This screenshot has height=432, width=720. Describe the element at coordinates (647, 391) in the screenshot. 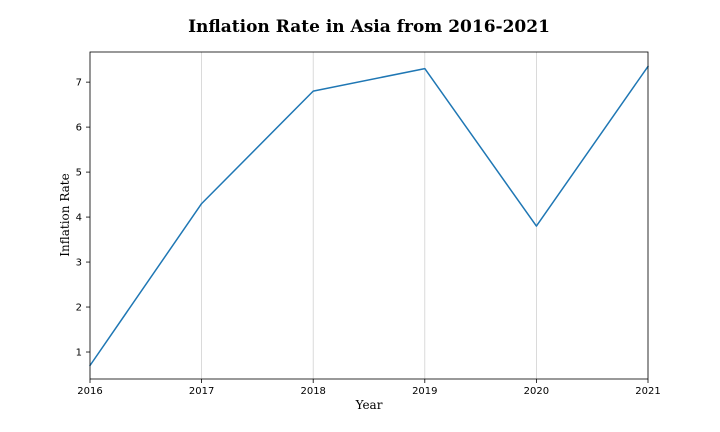

I see `x-tick-label: 2021` at that location.